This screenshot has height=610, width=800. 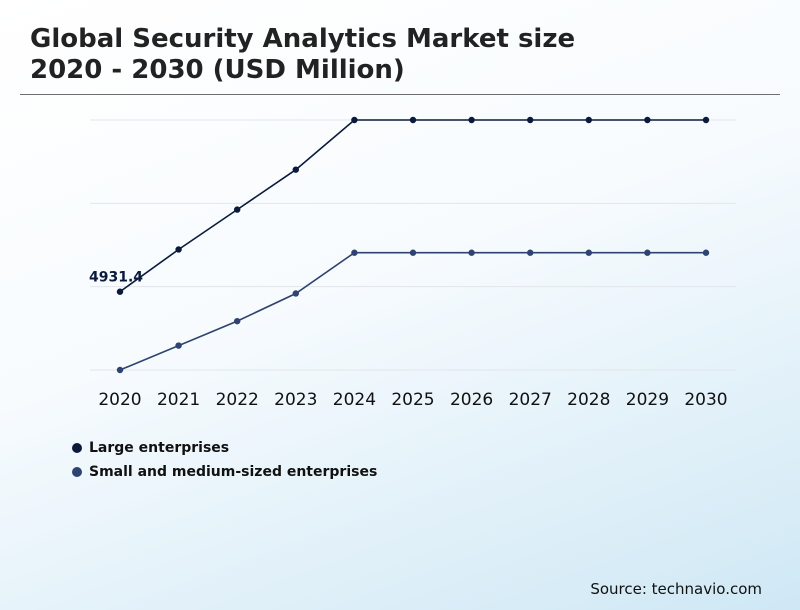 I want to click on x-tick-label: 2023, so click(x=295, y=400).